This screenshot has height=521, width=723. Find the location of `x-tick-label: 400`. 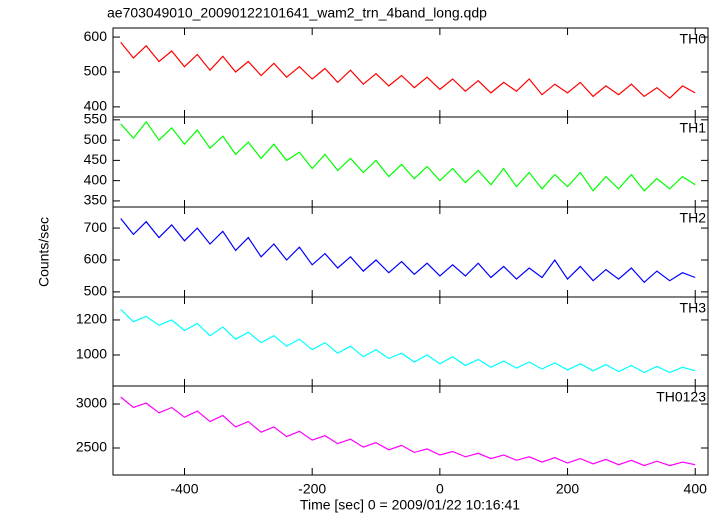

x-tick-label: 400 is located at coordinates (696, 489).